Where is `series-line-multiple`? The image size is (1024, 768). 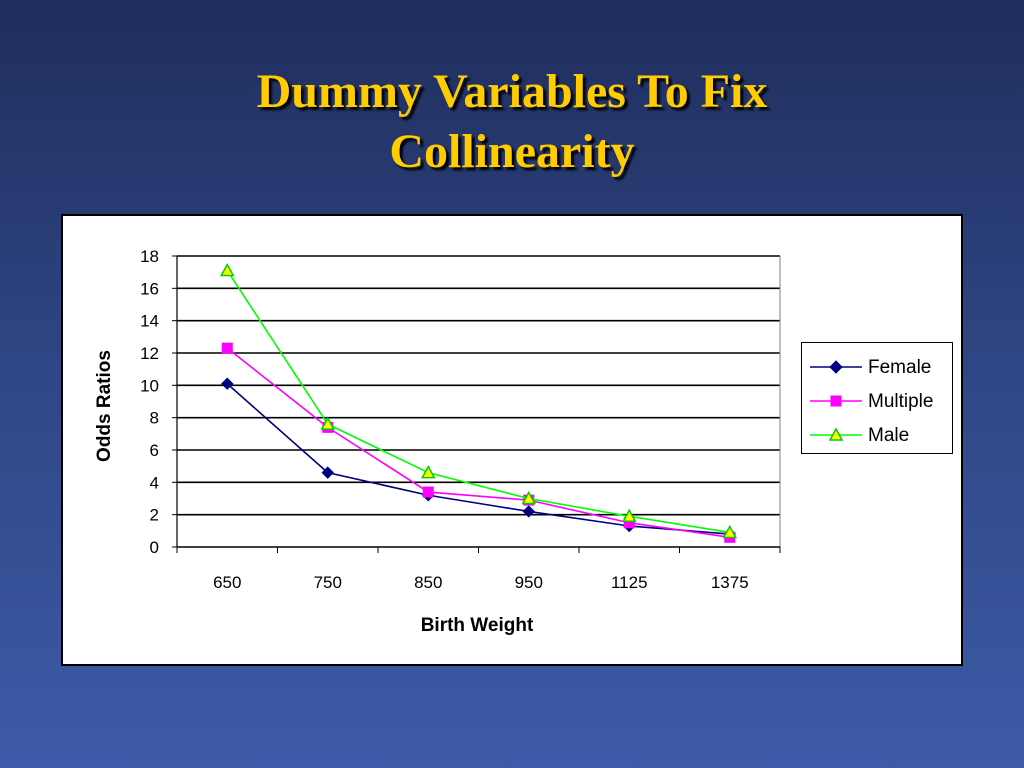 series-line-multiple is located at coordinates (478, 443).